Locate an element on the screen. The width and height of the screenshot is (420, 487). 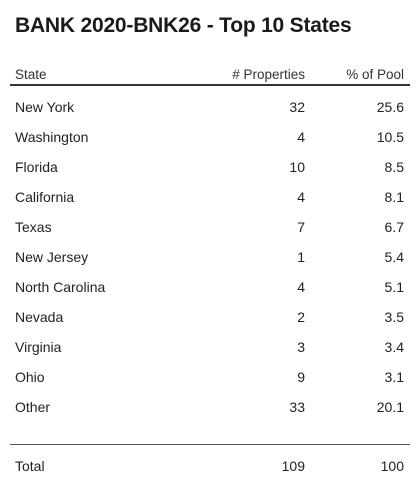
total-divider is located at coordinates (210, 444).